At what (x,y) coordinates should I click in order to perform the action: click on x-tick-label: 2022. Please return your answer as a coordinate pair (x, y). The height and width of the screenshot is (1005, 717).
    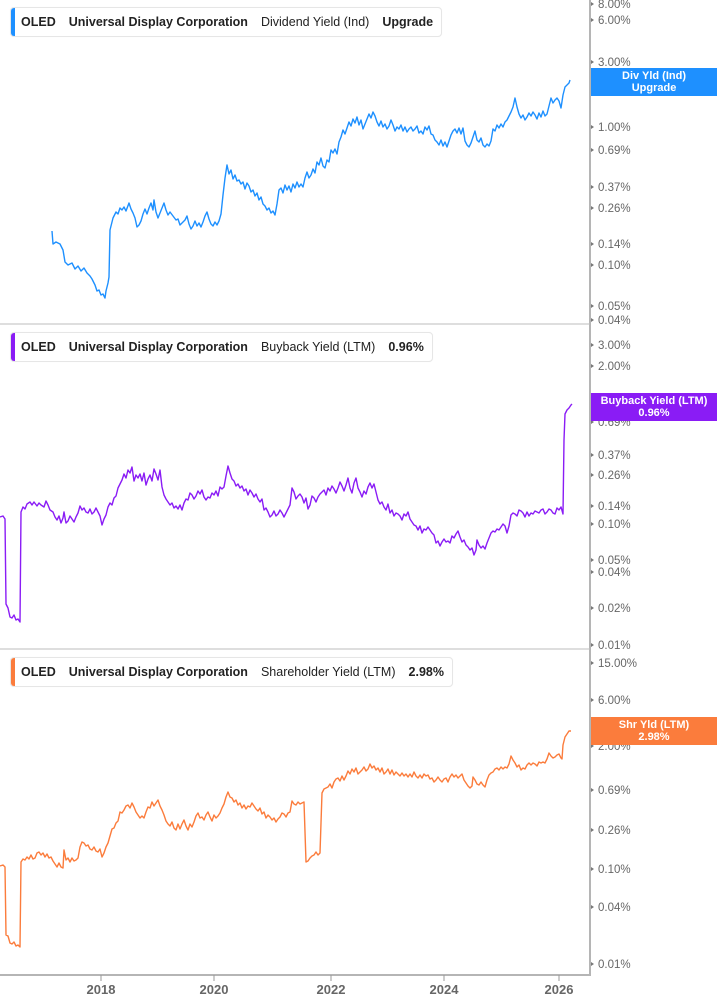
    Looking at the image, I should click on (331, 989).